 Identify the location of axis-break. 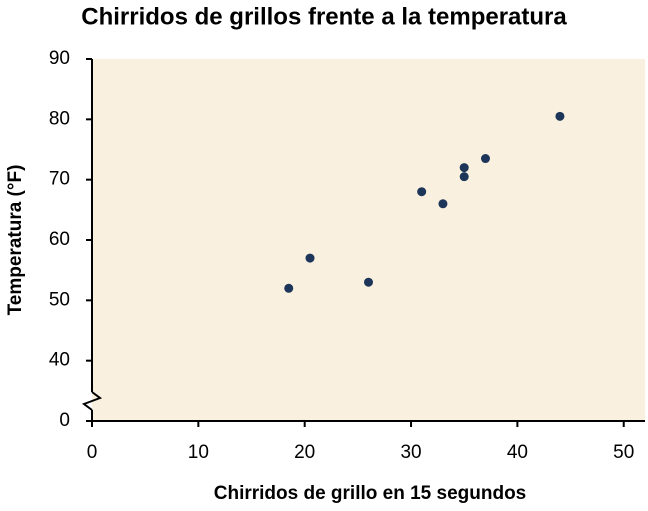
(92, 401).